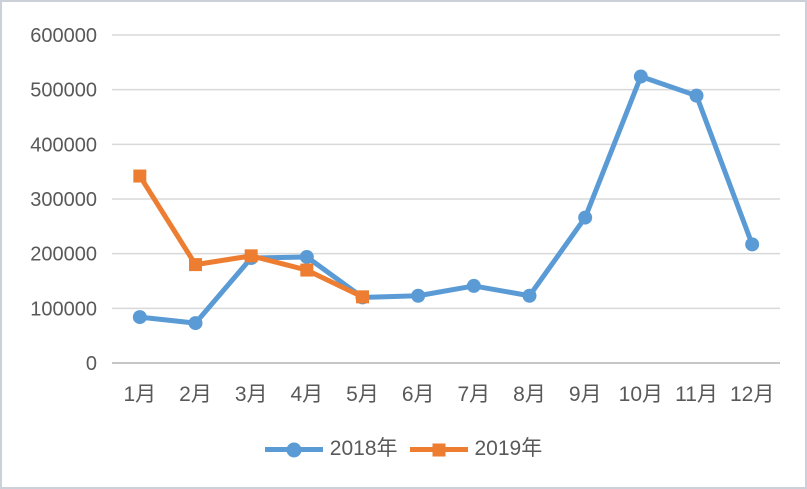  Describe the element at coordinates (585, 394) in the screenshot. I see `x-axis-tick-label: 9月` at that location.